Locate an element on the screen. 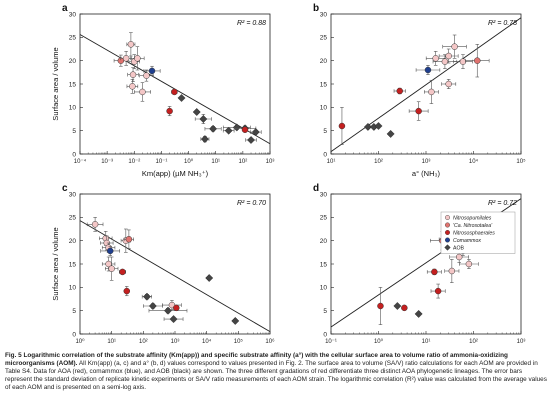 The height and width of the screenshot is (418, 554). x-axis-label: Km(app) (µM NH₃⁺) is located at coordinates (175, 173).